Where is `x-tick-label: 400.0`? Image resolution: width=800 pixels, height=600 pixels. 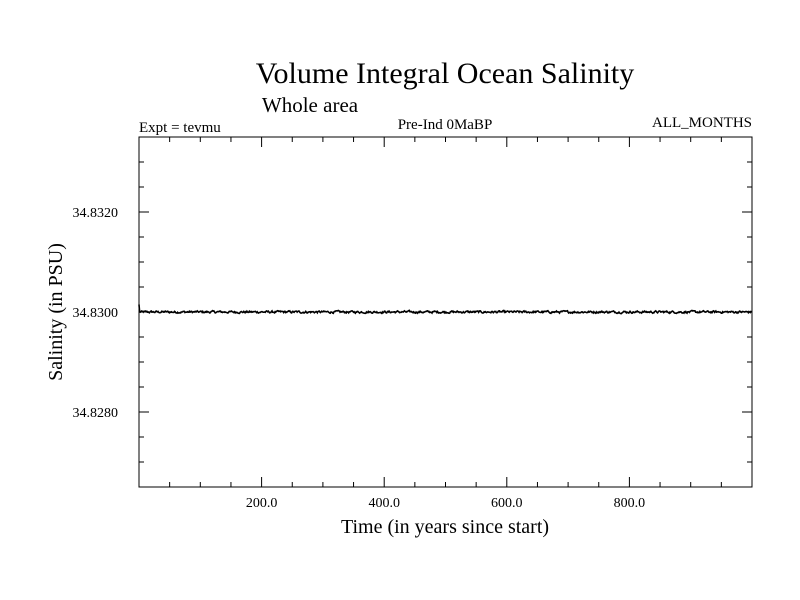 x-tick-label: 400.0 is located at coordinates (384, 503).